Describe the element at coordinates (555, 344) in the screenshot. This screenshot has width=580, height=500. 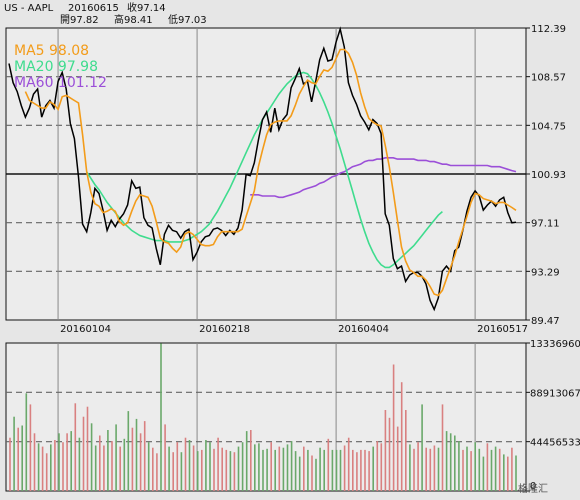
I see `volume-tick-label: 133369600` at that location.